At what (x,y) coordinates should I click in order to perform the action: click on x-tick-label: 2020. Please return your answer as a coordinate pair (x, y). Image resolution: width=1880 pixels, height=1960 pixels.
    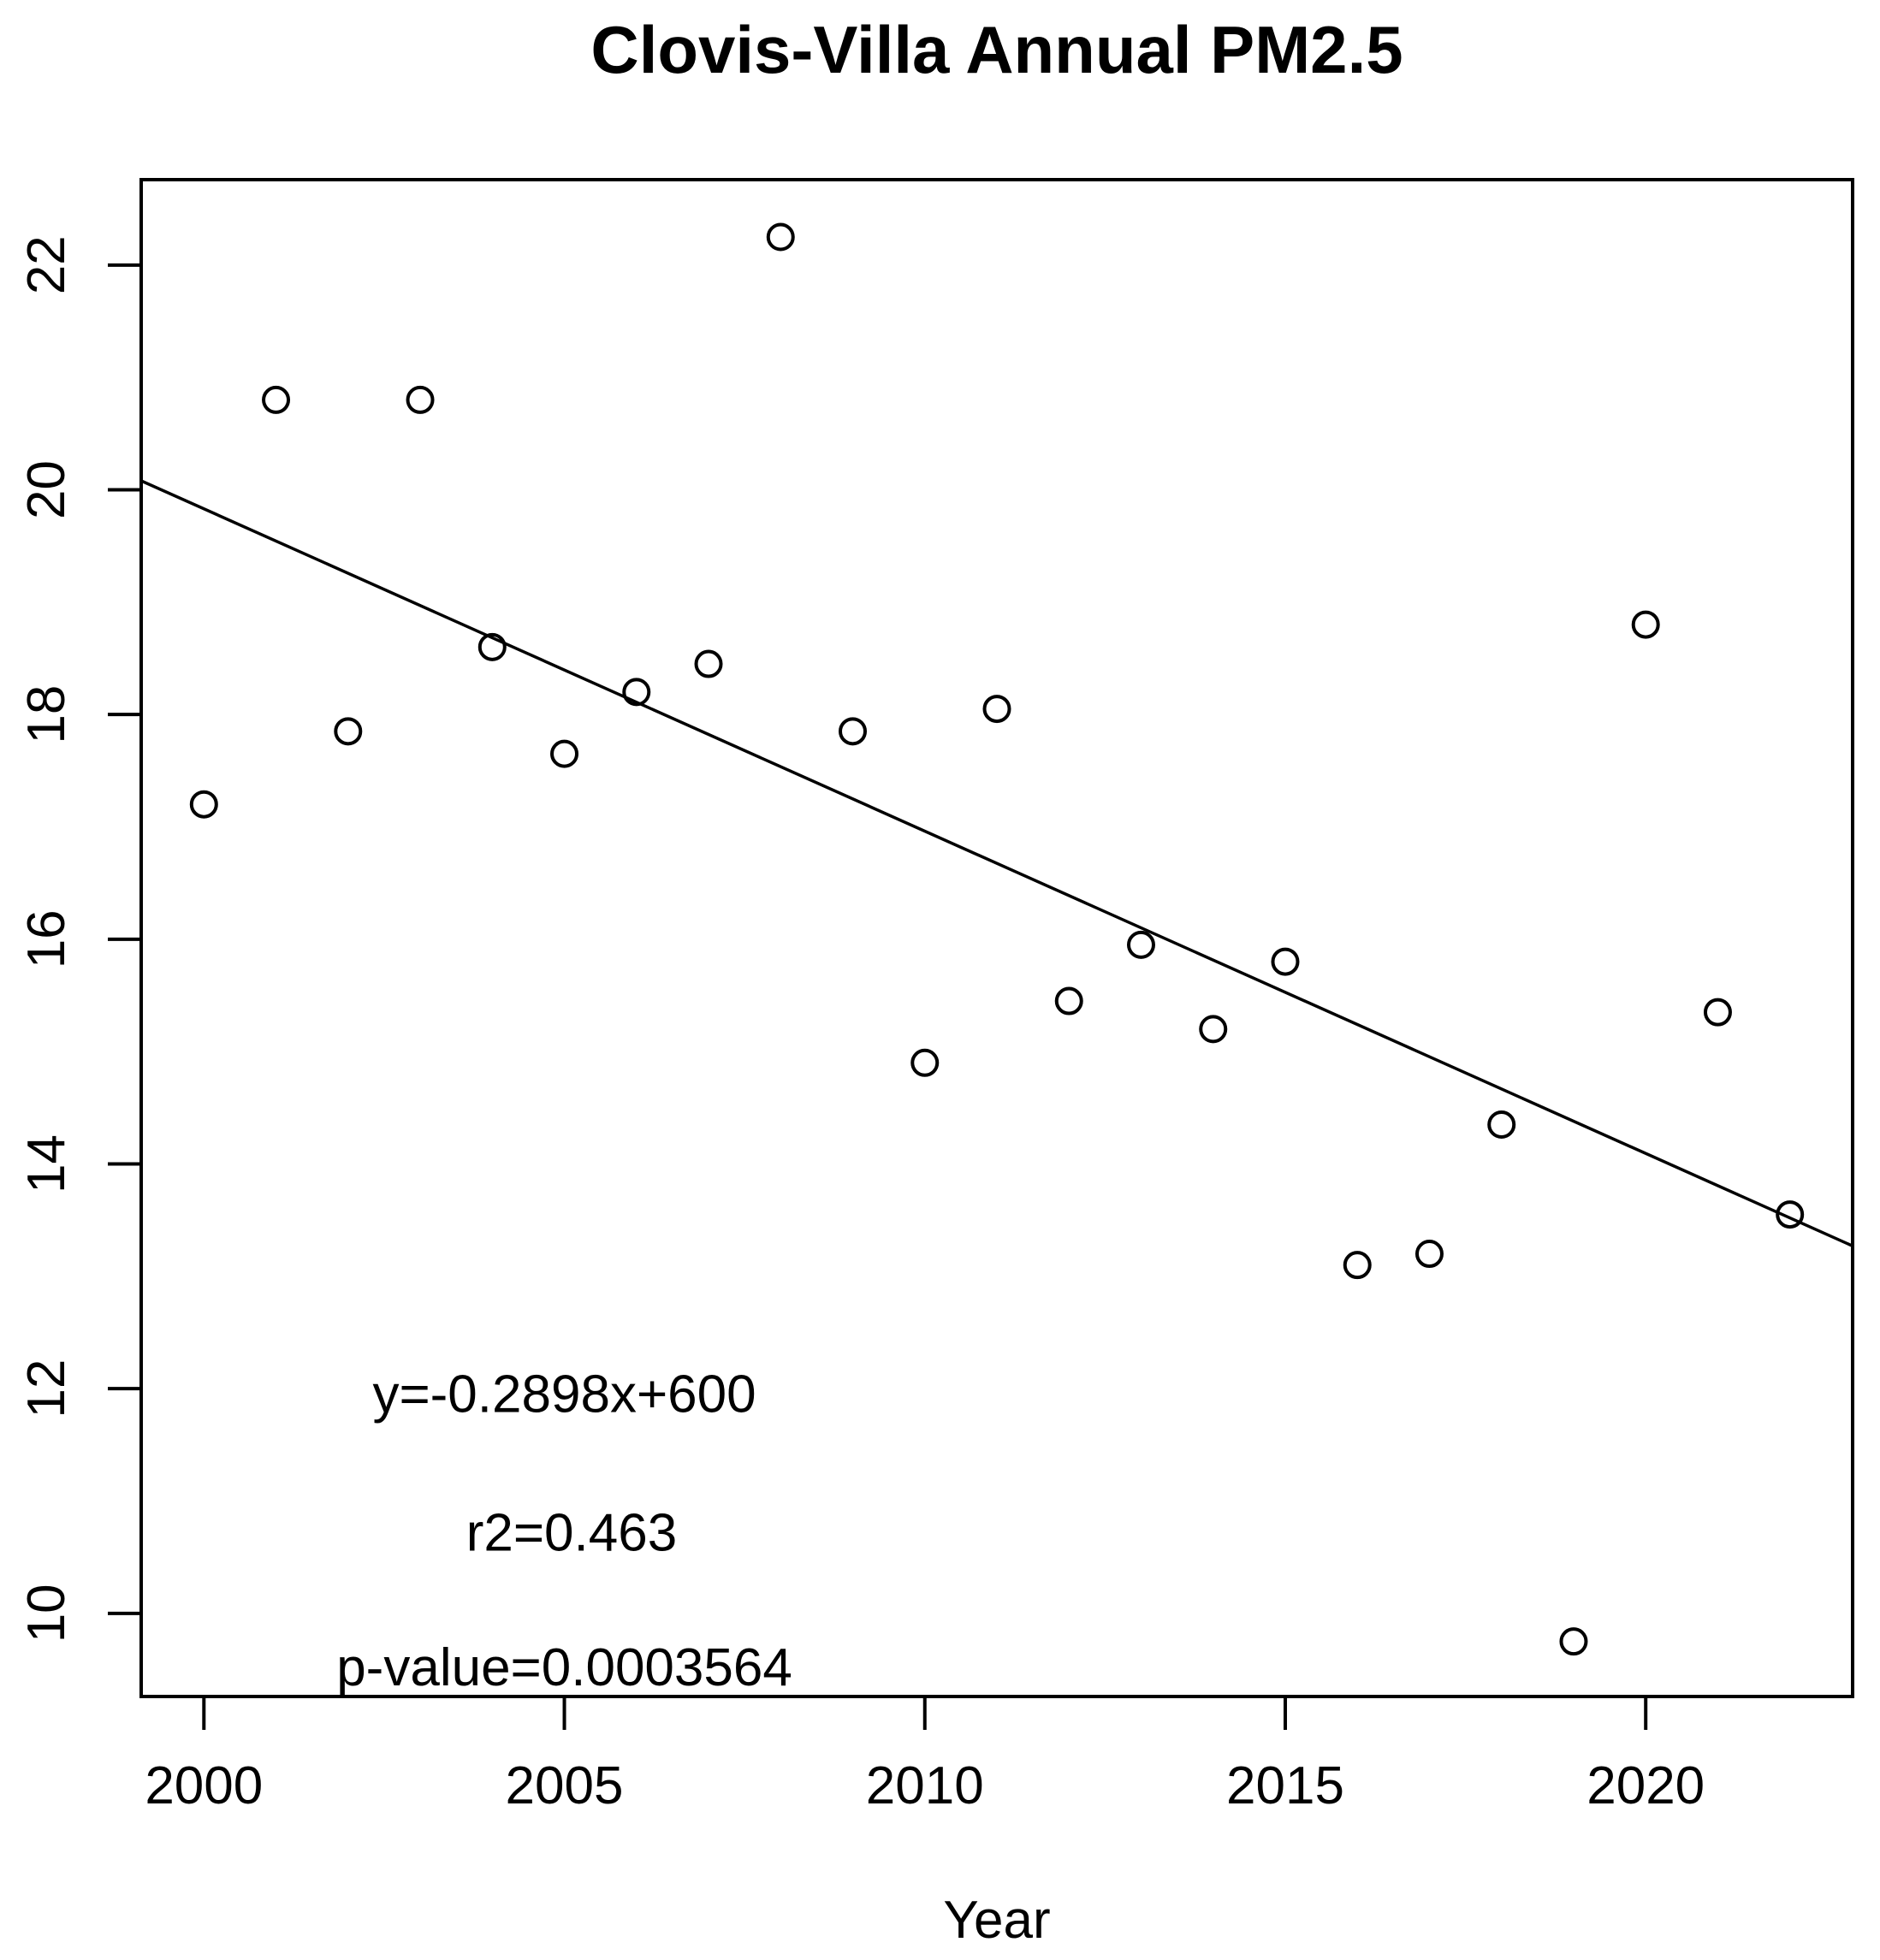
    Looking at the image, I should click on (1646, 1785).